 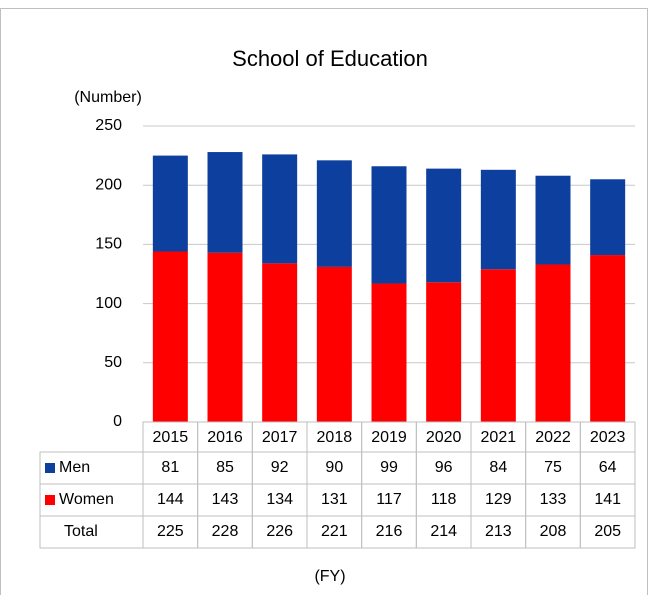 I want to click on table-value: 118, so click(x=444, y=499).